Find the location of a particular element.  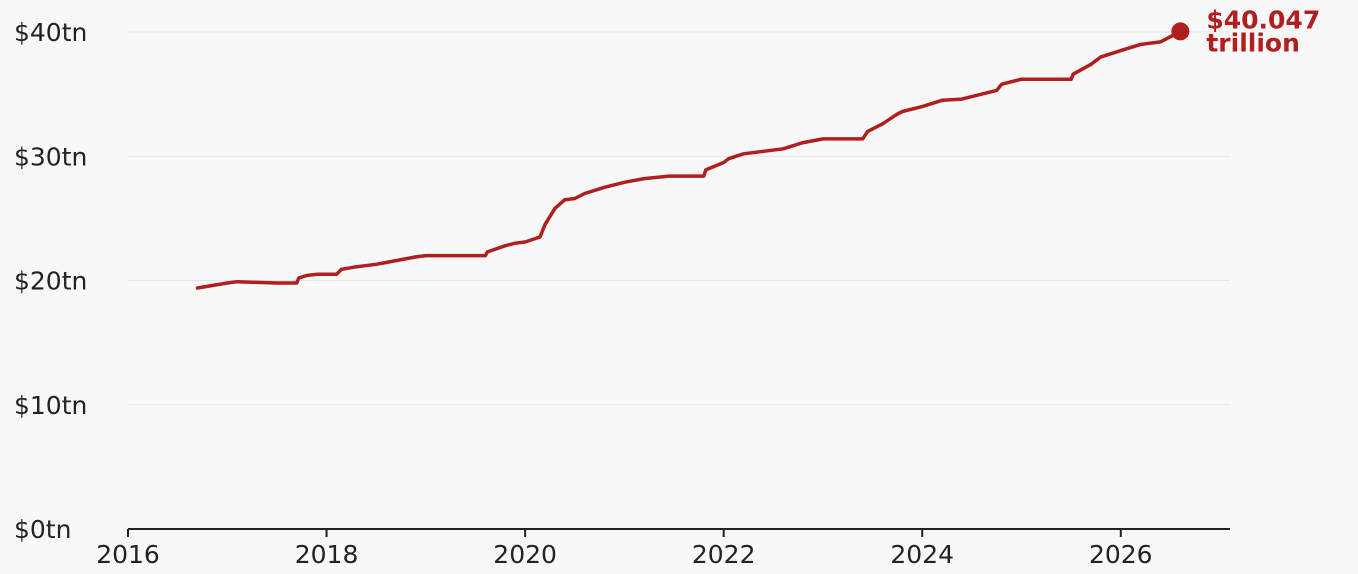

y-tick-label: $30tn is located at coordinates (50, 156).